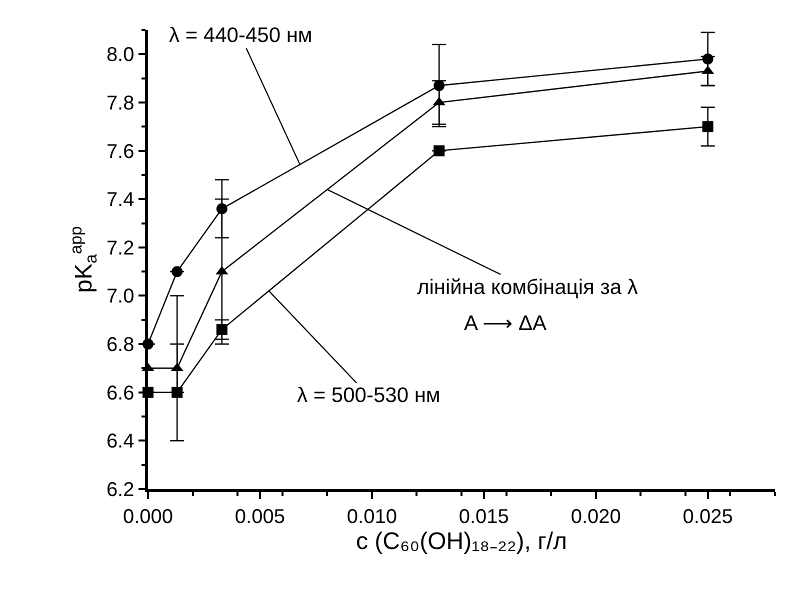 The image size is (806, 598). What do you see at coordinates (148, 517) in the screenshot?
I see `x-tick-label: 0.000` at bounding box center [148, 517].